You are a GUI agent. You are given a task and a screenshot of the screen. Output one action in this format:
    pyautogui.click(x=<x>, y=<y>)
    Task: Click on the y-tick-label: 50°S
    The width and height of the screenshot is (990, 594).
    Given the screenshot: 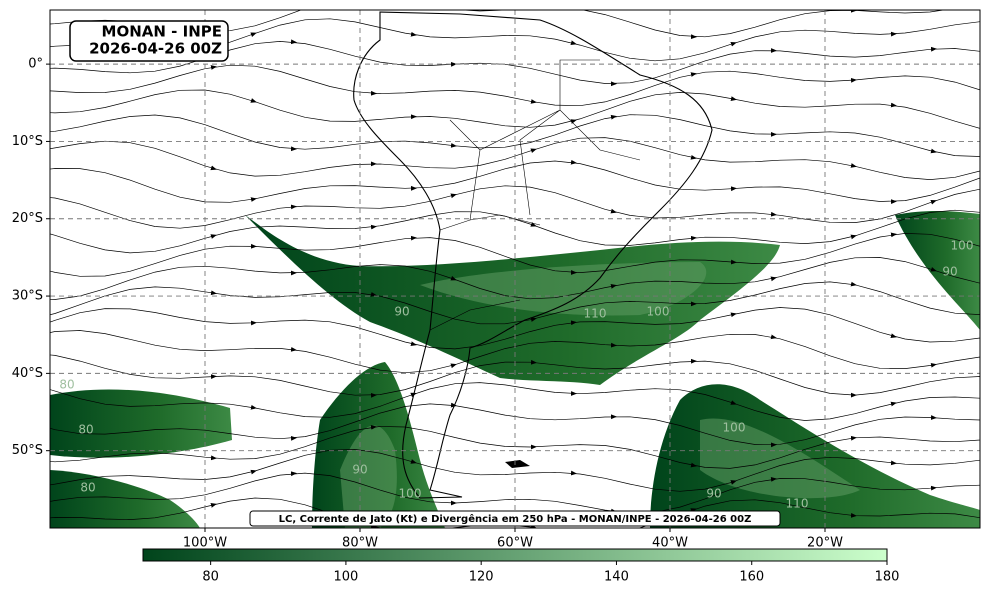 What is the action you would take?
    pyautogui.click(x=27, y=450)
    